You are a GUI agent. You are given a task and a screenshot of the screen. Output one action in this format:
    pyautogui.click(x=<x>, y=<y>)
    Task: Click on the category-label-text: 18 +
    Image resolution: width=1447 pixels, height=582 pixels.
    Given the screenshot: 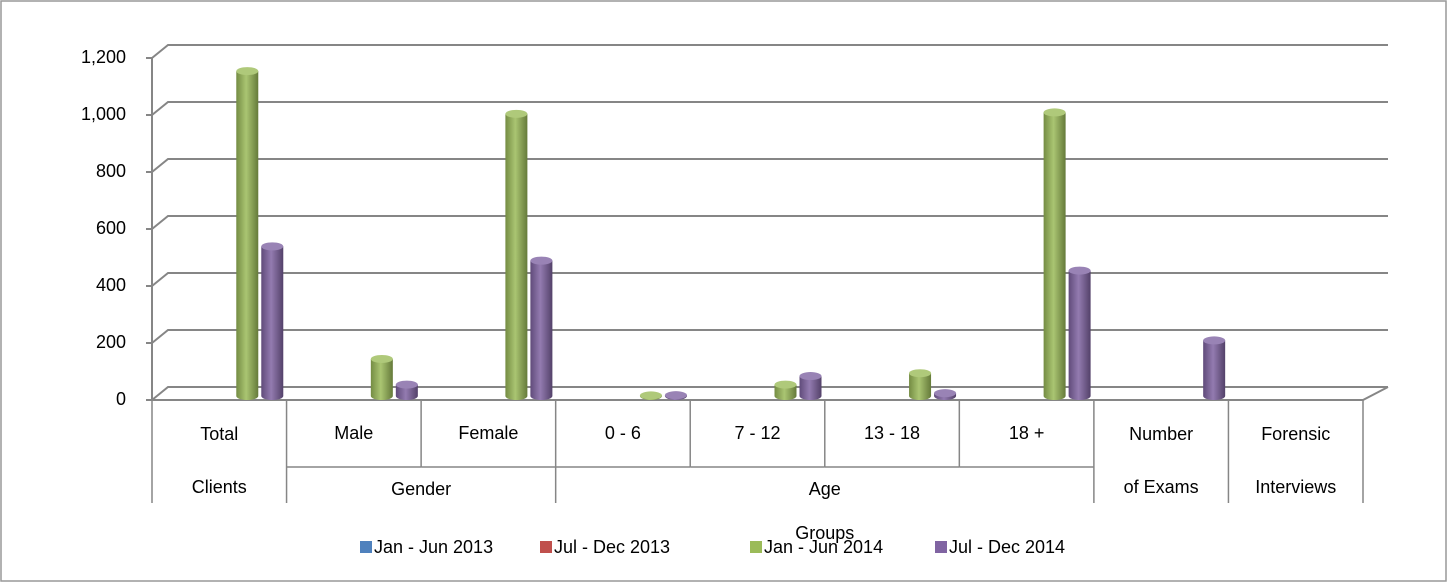 What is the action you would take?
    pyautogui.click(x=1026, y=433)
    